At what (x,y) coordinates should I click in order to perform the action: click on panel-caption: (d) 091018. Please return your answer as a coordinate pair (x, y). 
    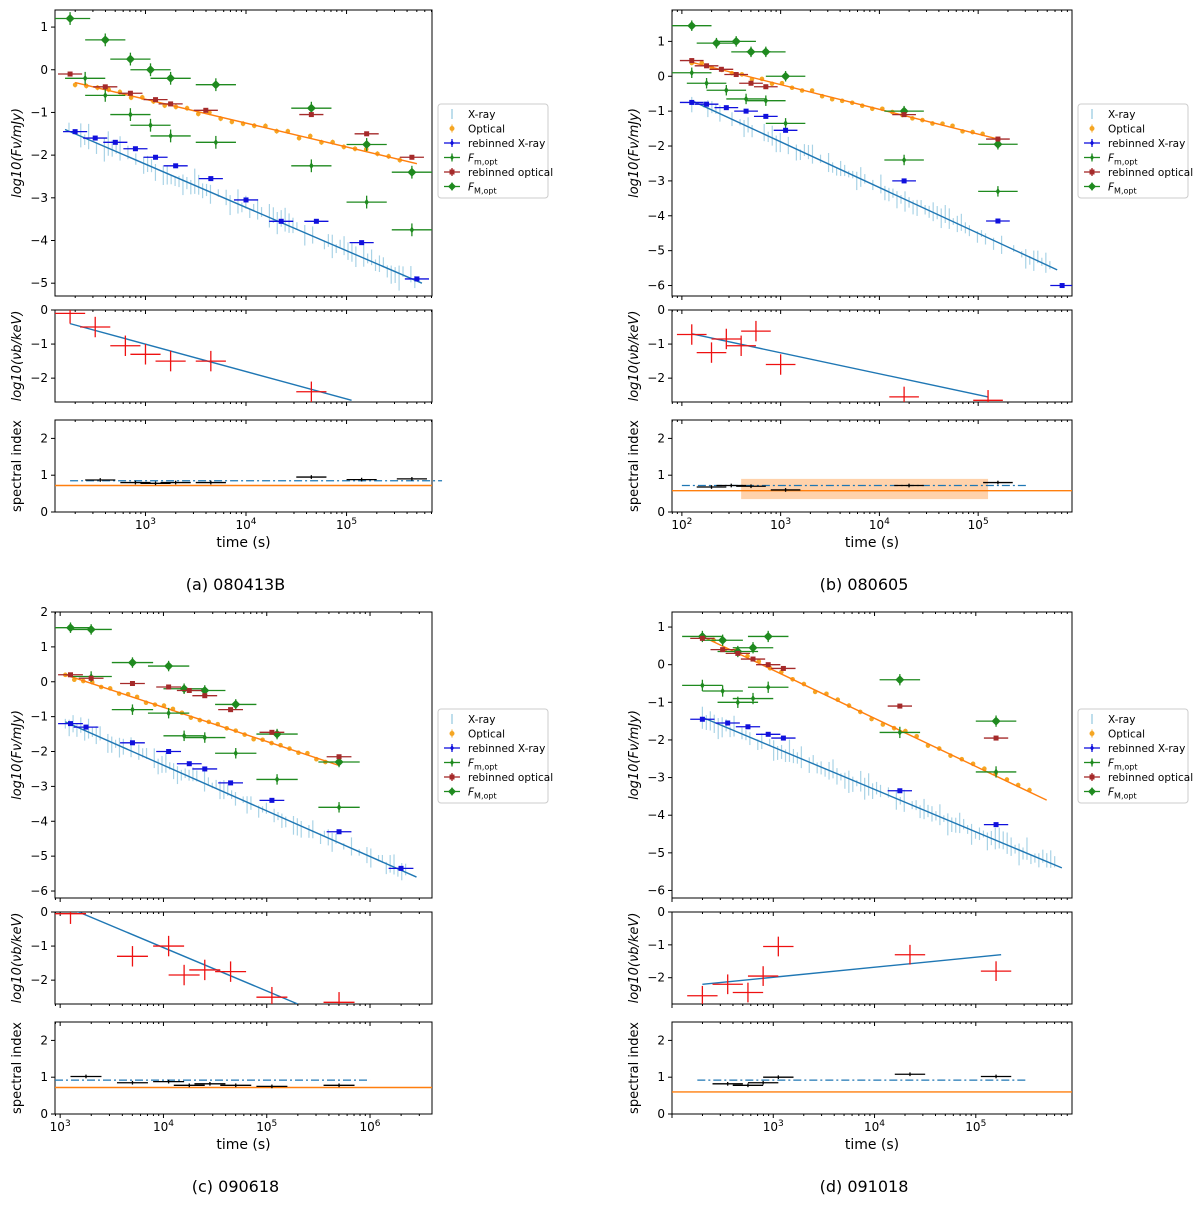
    Looking at the image, I should click on (864, 1186).